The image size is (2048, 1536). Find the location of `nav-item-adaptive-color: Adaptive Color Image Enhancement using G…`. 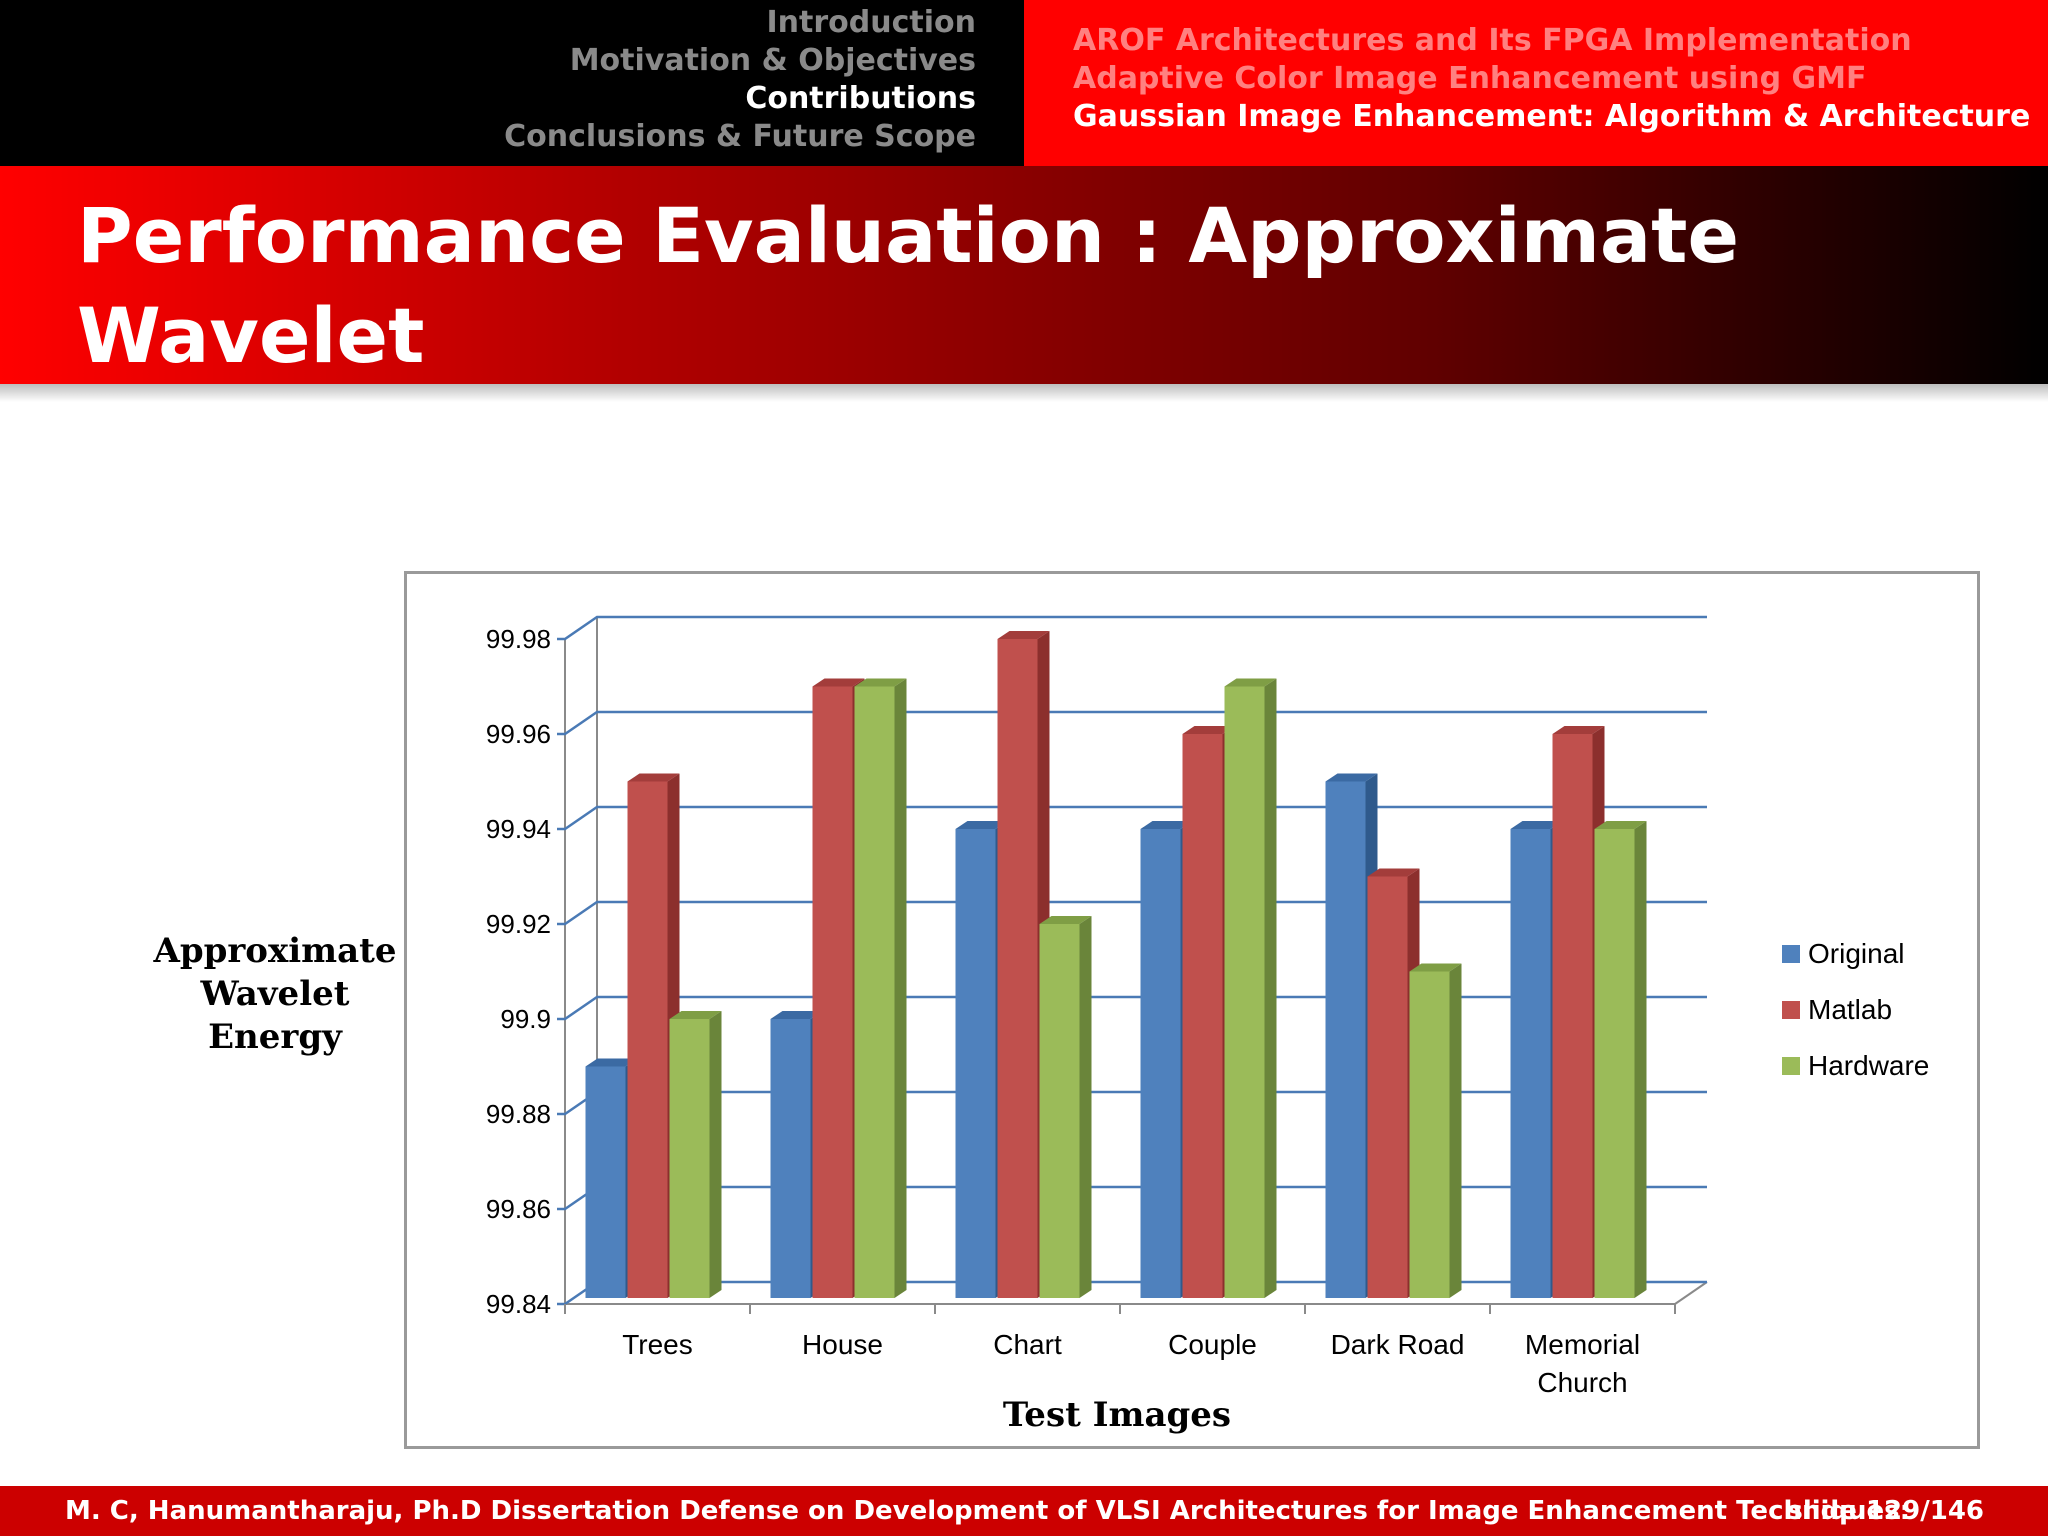

nav-item-adaptive-color: Adaptive Color Image Enhancement using G… is located at coordinates (1470, 78).